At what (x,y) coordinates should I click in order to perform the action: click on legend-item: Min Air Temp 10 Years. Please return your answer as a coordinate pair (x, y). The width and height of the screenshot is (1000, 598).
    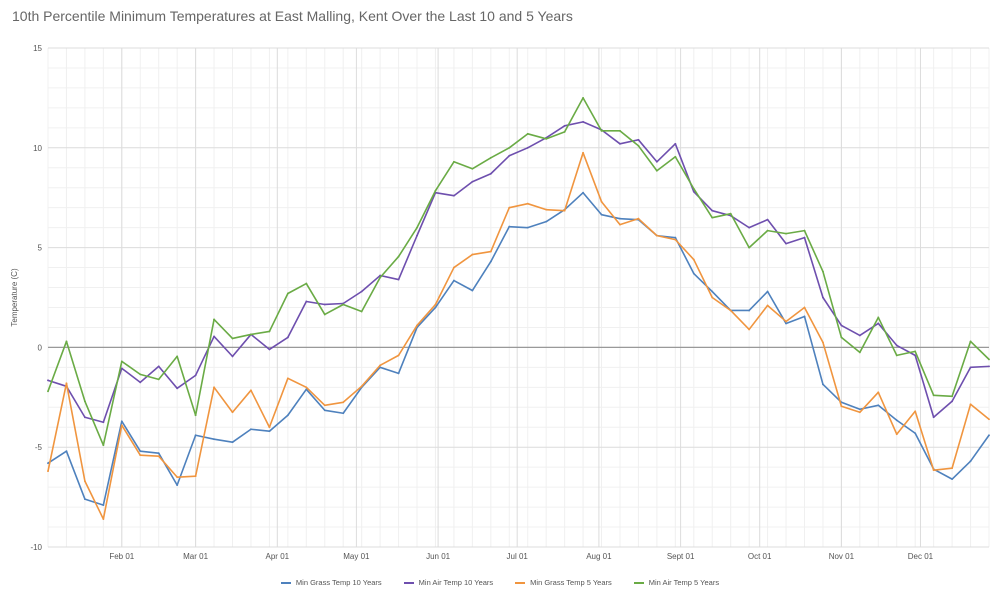
    Looking at the image, I should click on (448, 582).